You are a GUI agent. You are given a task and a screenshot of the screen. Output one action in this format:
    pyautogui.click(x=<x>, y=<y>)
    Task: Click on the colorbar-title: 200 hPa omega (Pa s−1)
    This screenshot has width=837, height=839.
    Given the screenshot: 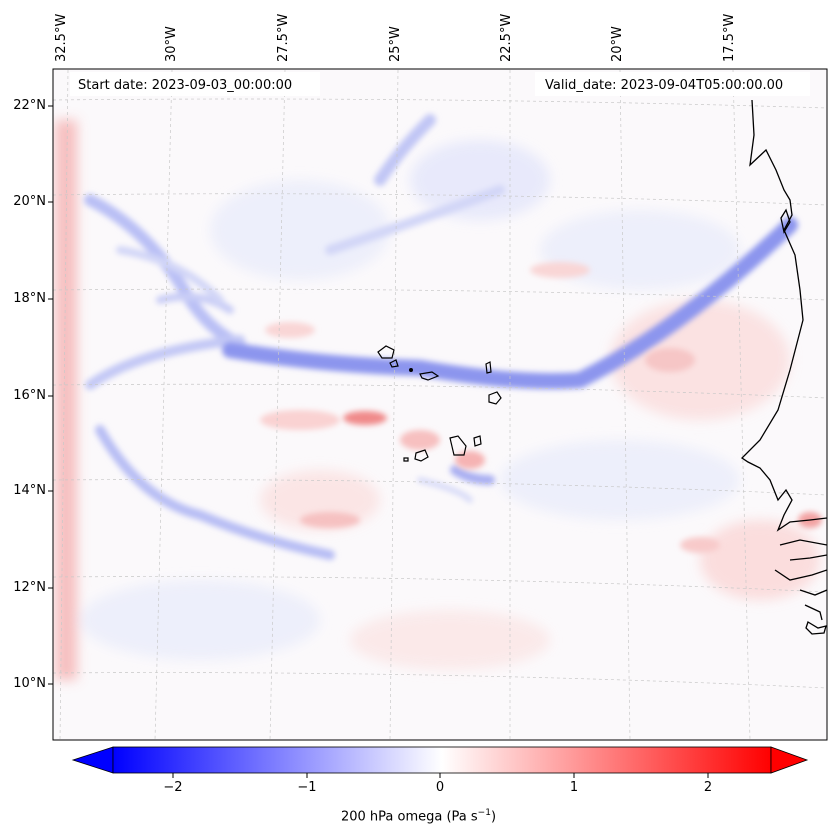 What is the action you would take?
    pyautogui.click(x=418, y=816)
    